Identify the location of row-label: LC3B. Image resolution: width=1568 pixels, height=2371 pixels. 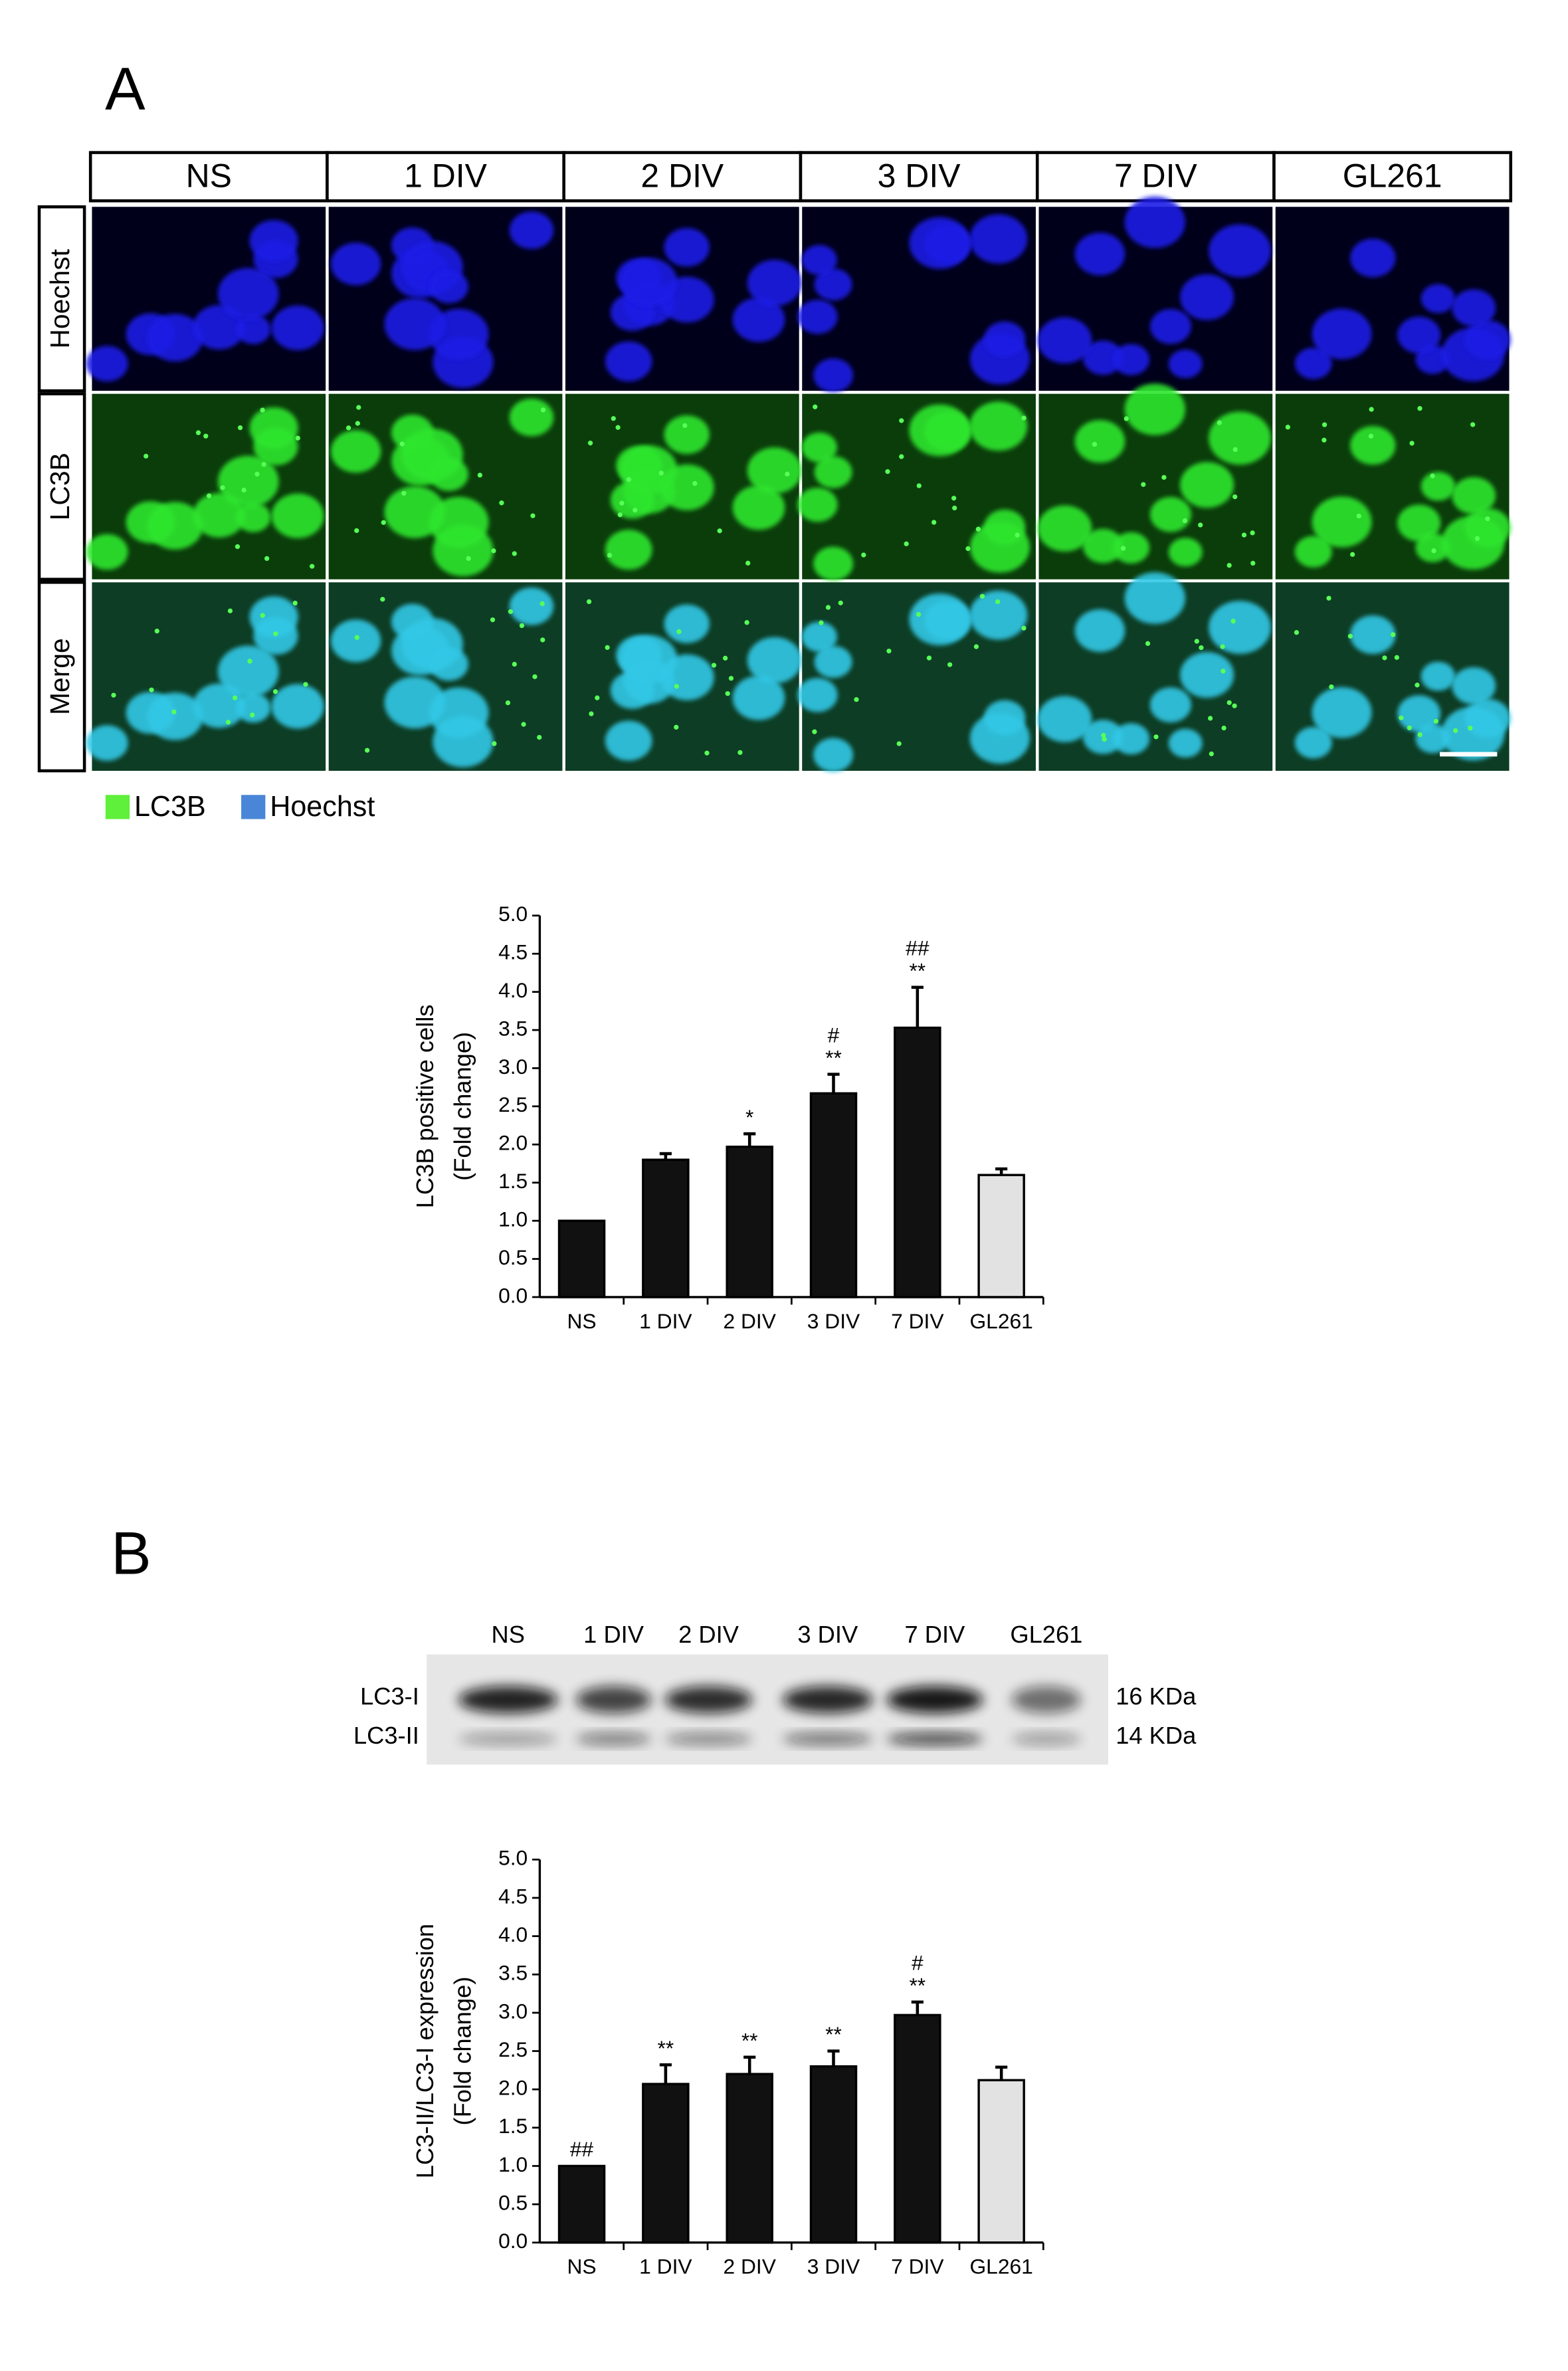
(60, 486).